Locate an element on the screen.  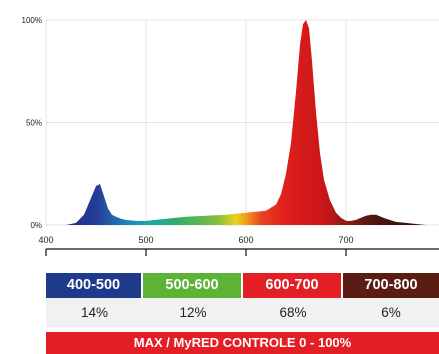
y-tick-label-50: 50% is located at coordinates (34, 123).